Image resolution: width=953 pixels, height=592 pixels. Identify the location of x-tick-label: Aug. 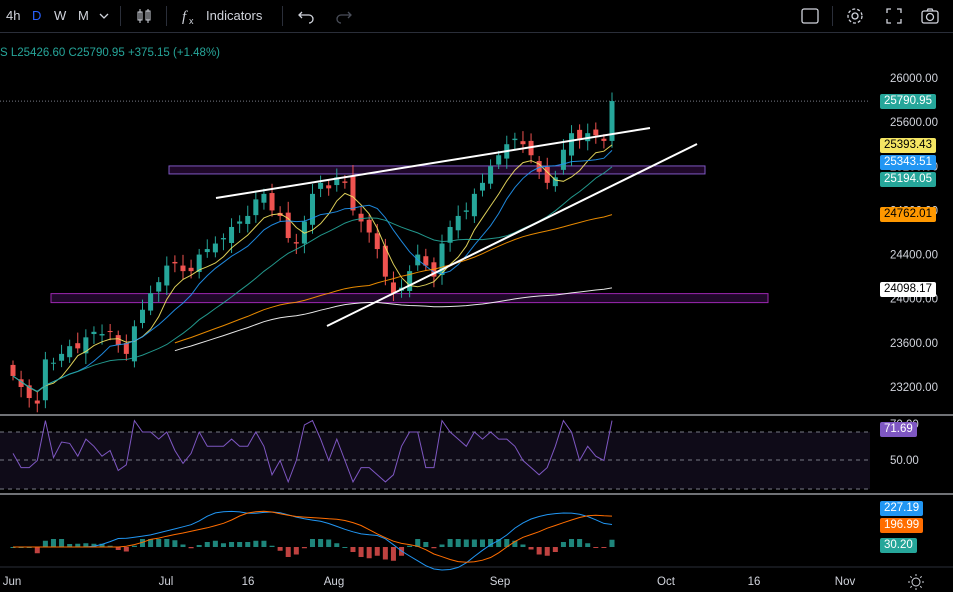
(334, 582).